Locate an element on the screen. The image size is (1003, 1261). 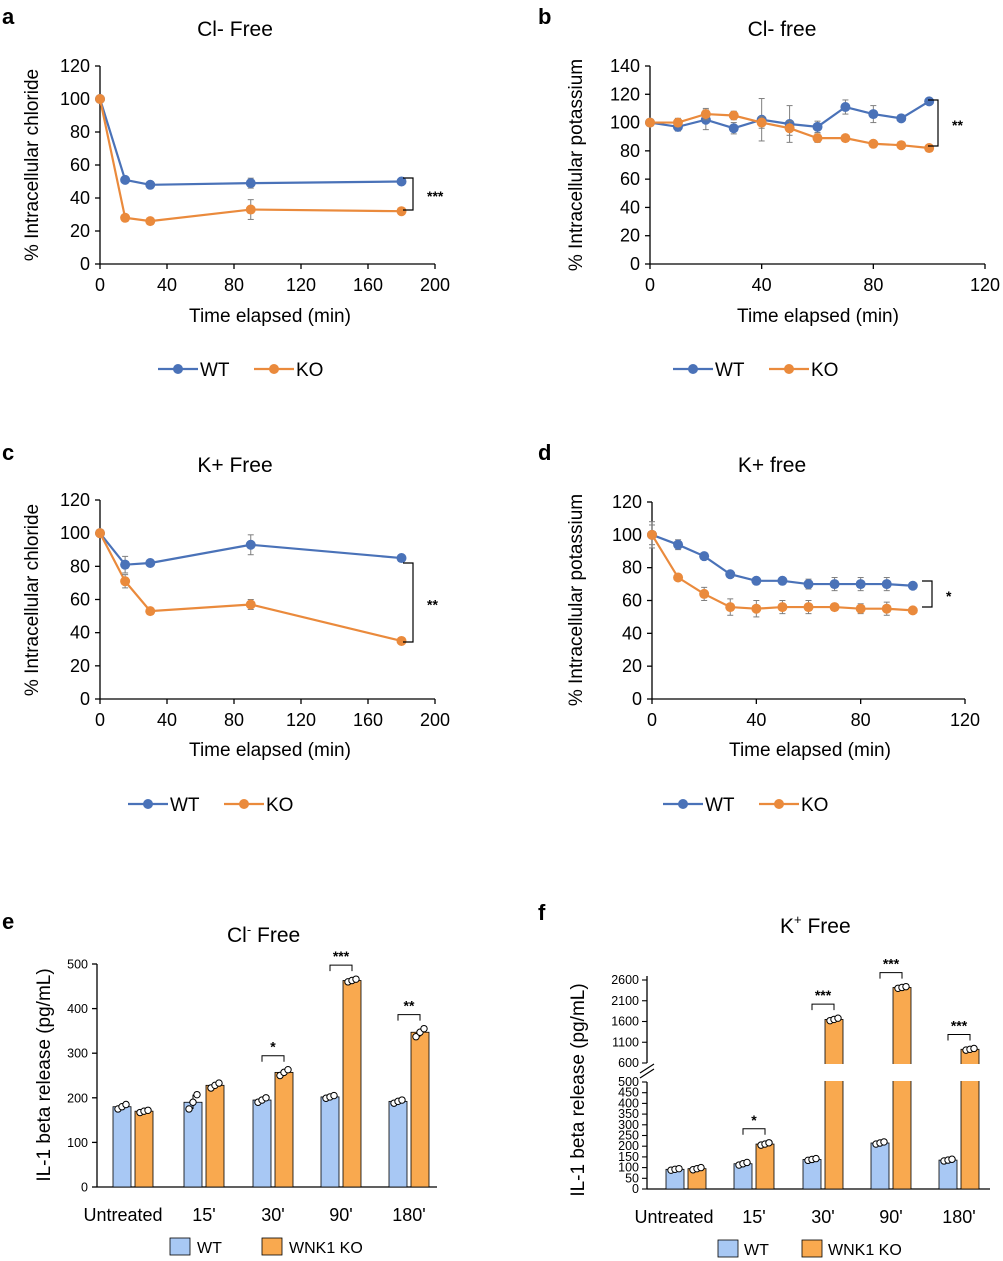
y-tick-label: 1600 is located at coordinates (625, 1022).